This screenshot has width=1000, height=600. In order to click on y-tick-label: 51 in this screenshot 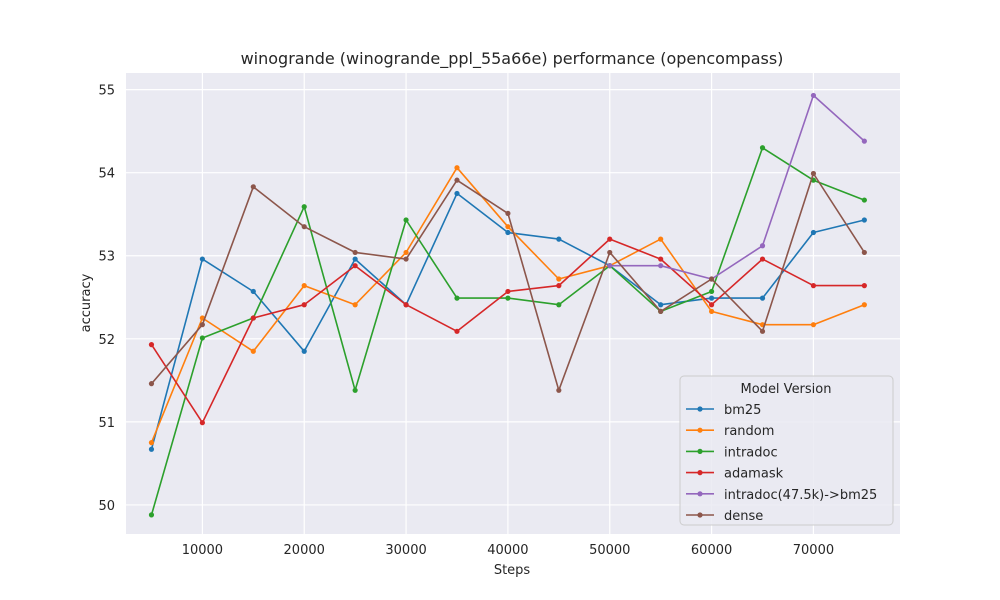, I will do `click(106, 423)`.